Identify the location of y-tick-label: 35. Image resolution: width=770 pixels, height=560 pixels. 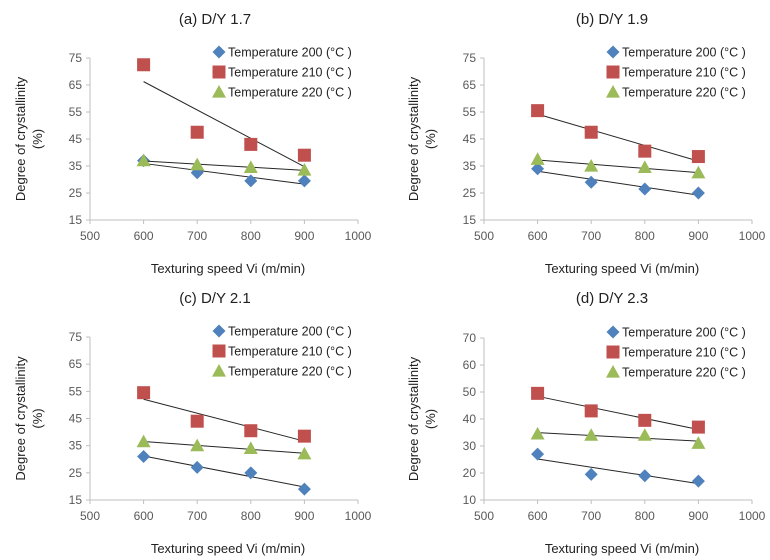
(76, 446).